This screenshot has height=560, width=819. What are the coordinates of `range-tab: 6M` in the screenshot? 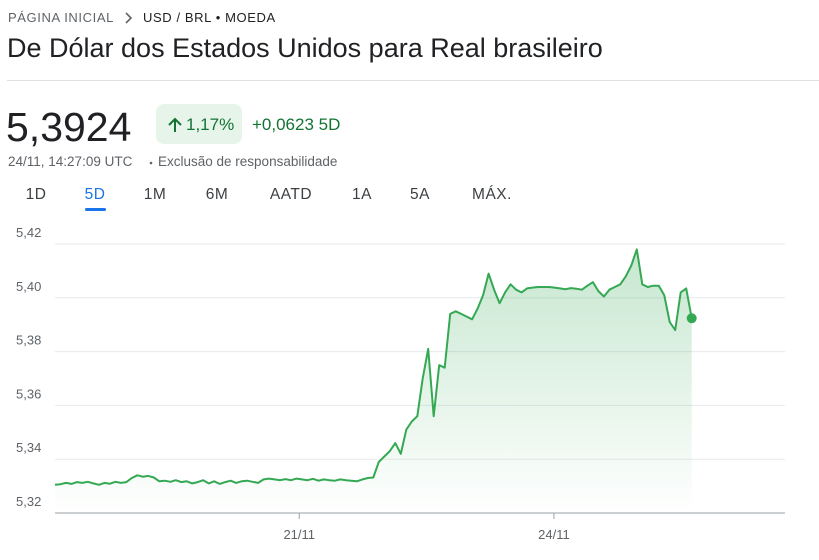 It's located at (217, 194).